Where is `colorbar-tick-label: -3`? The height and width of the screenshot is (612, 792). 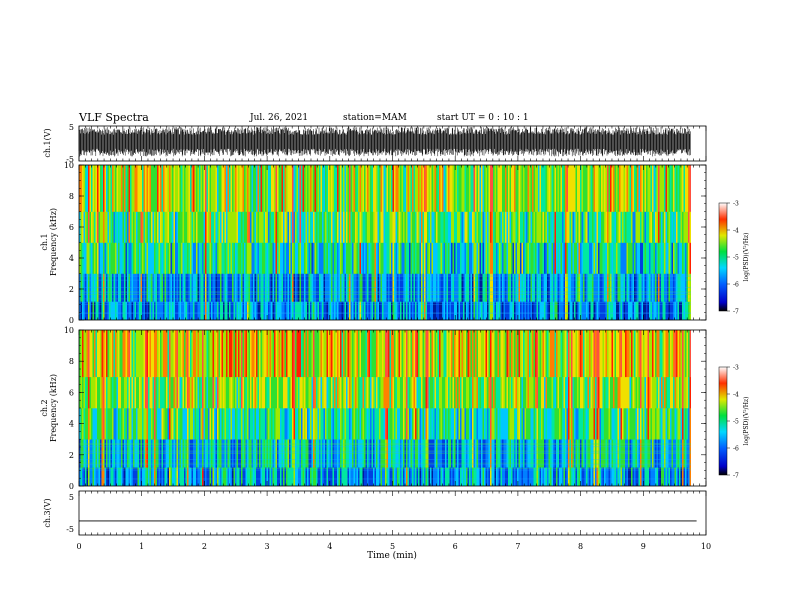 colorbar-tick-label: -3 is located at coordinates (736, 204).